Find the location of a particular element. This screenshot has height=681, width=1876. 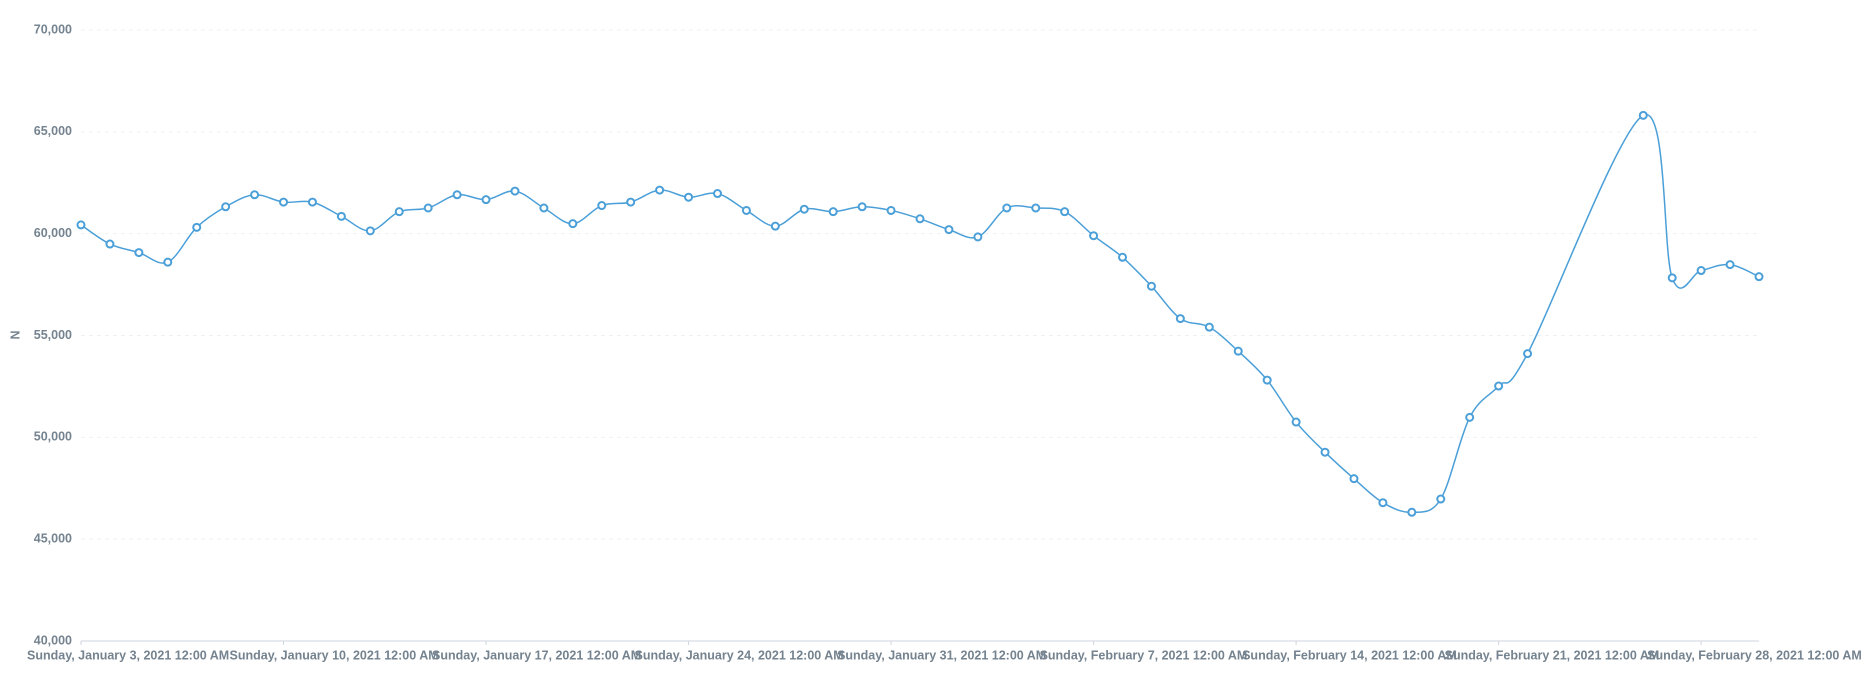

y-tick-label: 60,000 is located at coordinates (53, 233).